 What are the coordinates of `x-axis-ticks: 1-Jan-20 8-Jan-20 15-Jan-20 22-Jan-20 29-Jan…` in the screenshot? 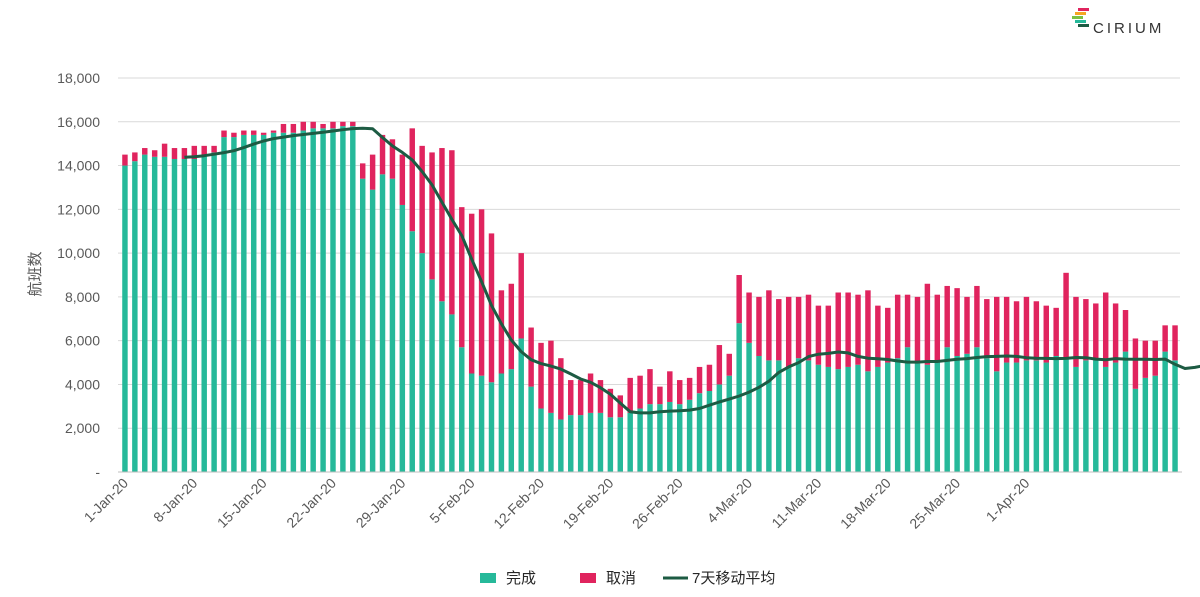 It's located at (557, 503).